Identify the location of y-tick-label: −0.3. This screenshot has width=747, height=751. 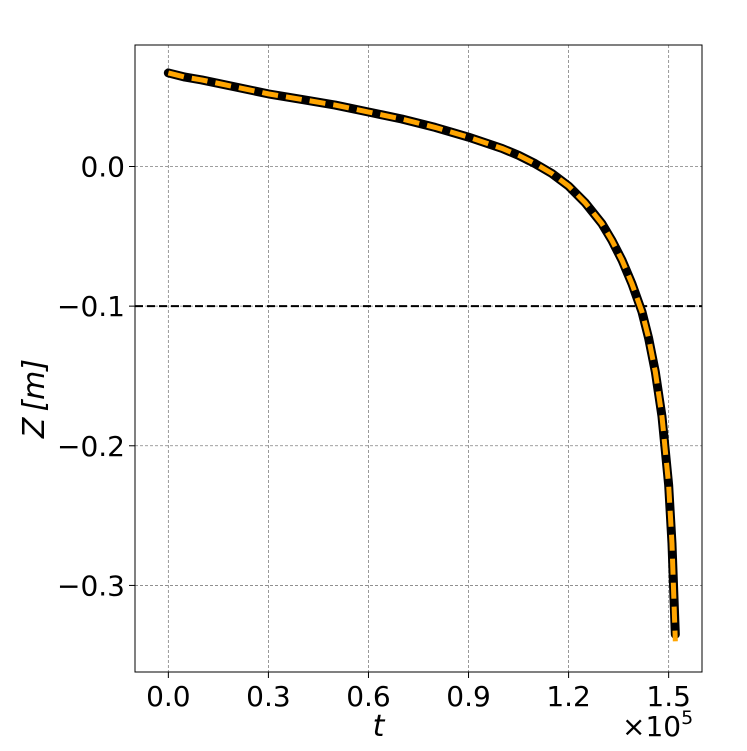
(91, 585).